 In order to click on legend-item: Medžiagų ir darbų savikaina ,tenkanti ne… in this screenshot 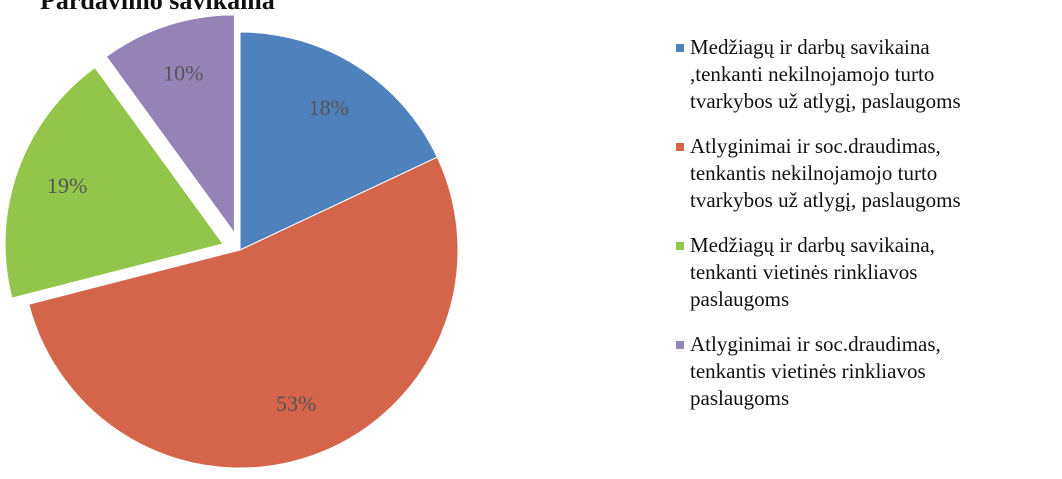, I will do `click(869, 74)`.